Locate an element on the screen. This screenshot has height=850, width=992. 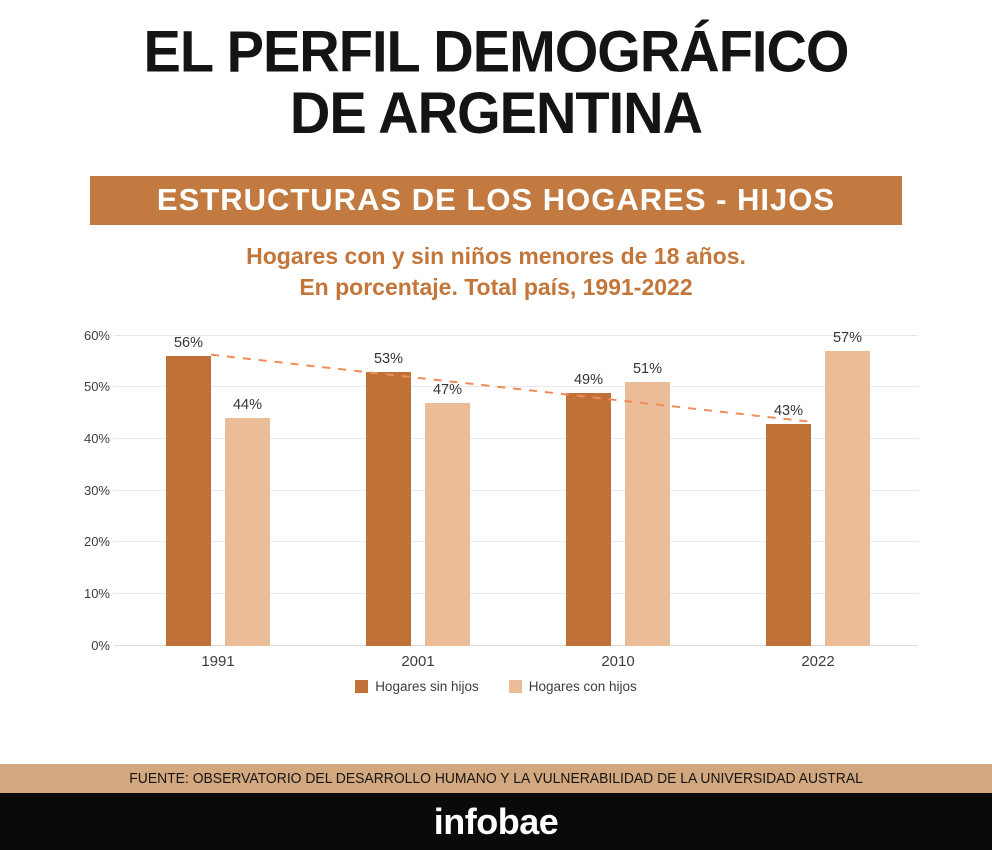
page-title-line1: EL PERFIL DEMOGRÁFICO is located at coordinates (496, 51).